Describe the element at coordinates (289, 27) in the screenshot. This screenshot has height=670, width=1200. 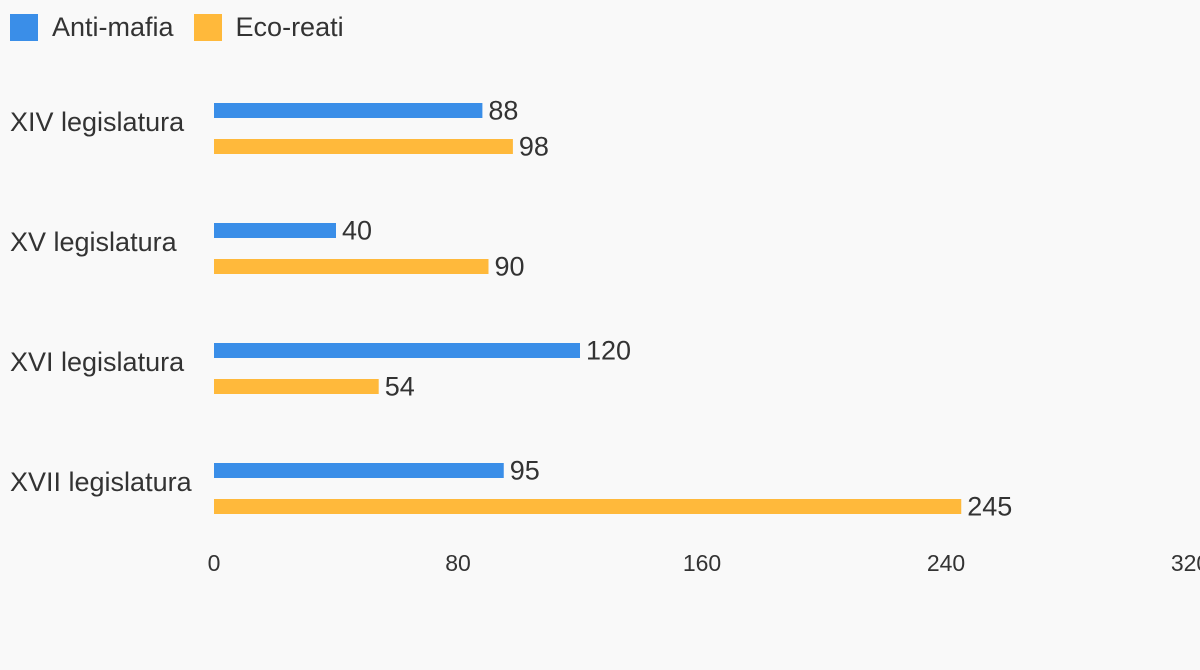
I see `legend-label-eco-reati: Eco-reati` at that location.